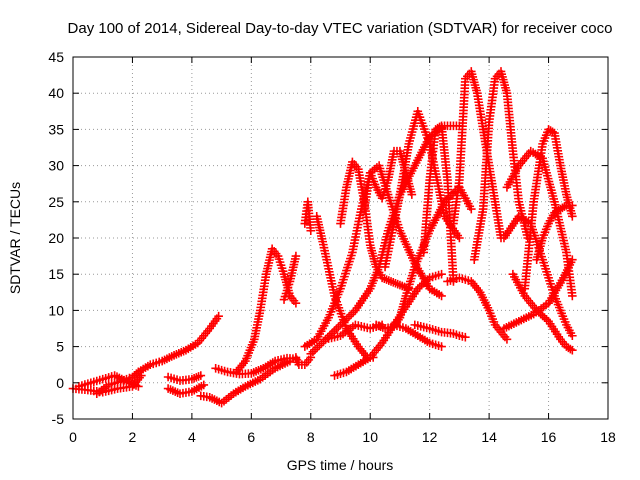  What do you see at coordinates (375, 225) in the screenshot?
I see `series-t16` at bounding box center [375, 225].